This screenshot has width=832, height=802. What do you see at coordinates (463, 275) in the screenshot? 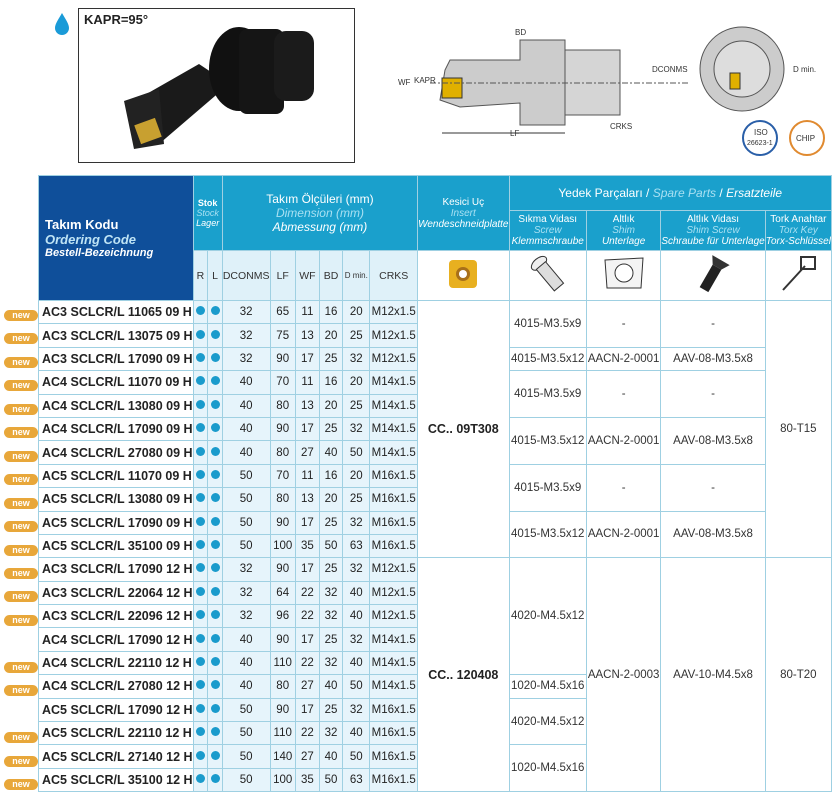
I see `insert-image-cell` at bounding box center [463, 275].